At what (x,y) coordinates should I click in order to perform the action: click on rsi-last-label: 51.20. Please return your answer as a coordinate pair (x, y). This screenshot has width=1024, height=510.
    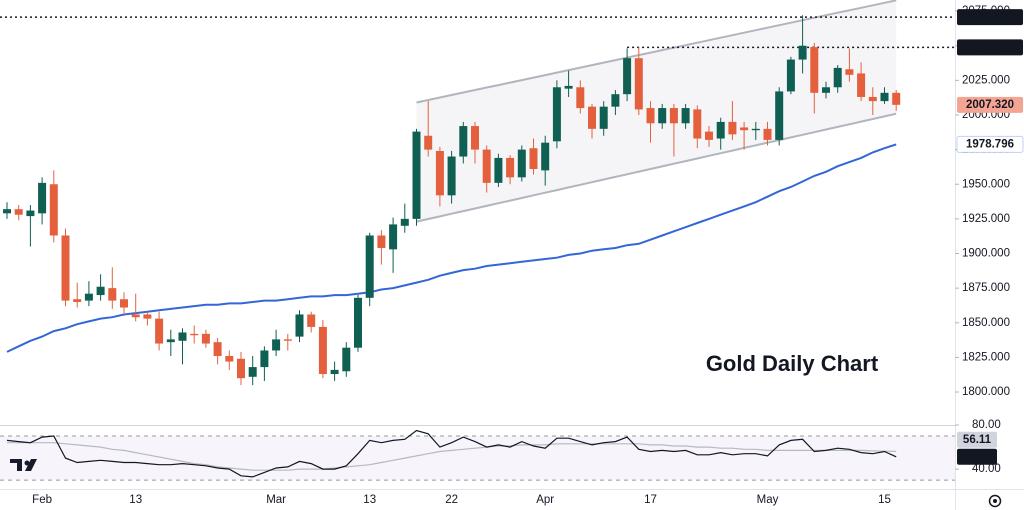
    Looking at the image, I should click on (977, 457).